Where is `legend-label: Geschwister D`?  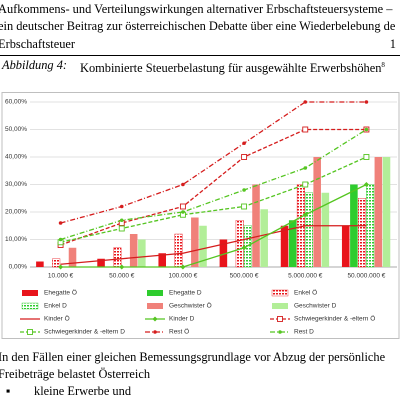 legend-label: Geschwister D is located at coordinates (315, 306).